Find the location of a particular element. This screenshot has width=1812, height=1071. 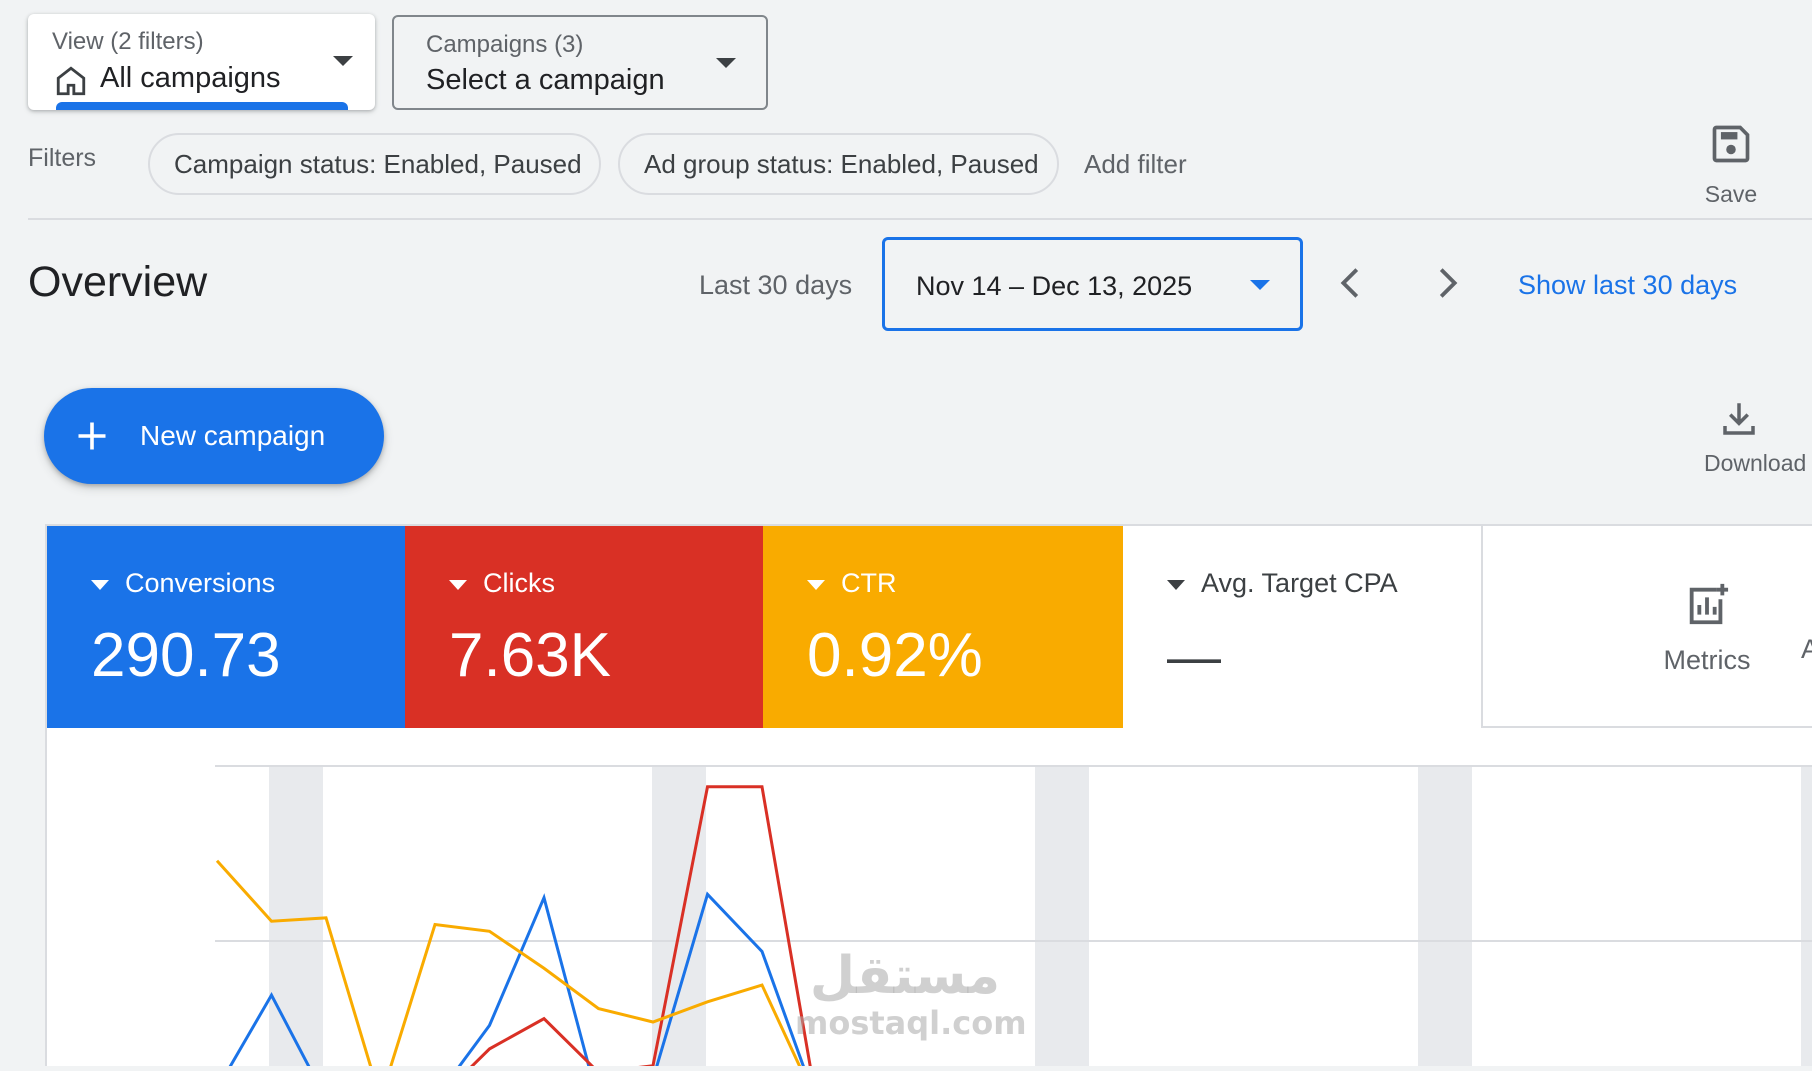

scorecard-clicks: Clicks 7.63K is located at coordinates (584, 627).